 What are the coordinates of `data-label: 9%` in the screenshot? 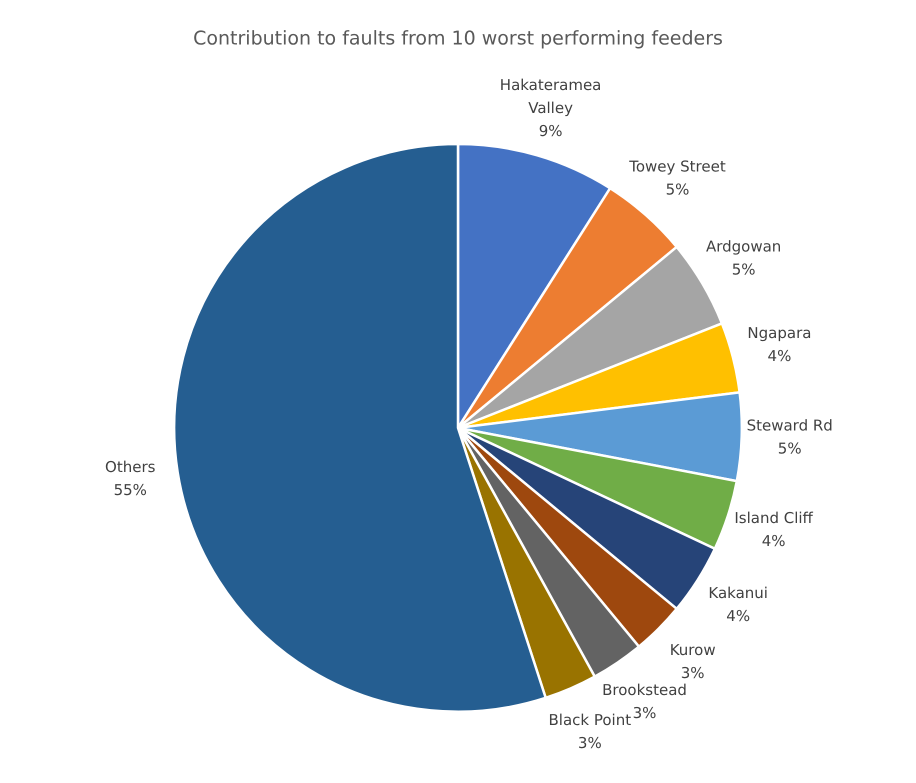 It's located at (550, 131).